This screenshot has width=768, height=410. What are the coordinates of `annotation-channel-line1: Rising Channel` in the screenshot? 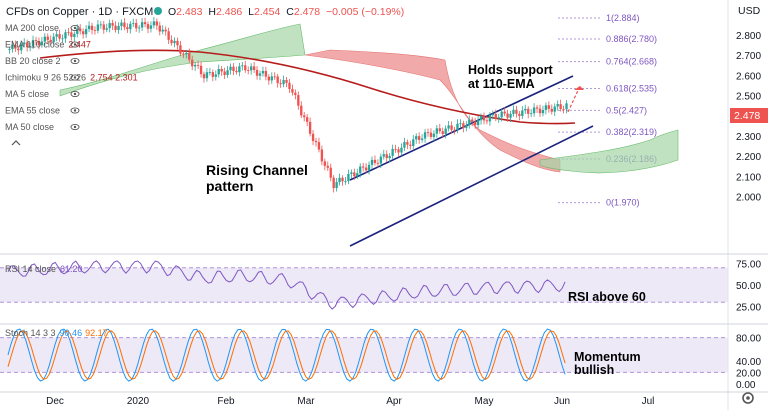 It's located at (257, 170).